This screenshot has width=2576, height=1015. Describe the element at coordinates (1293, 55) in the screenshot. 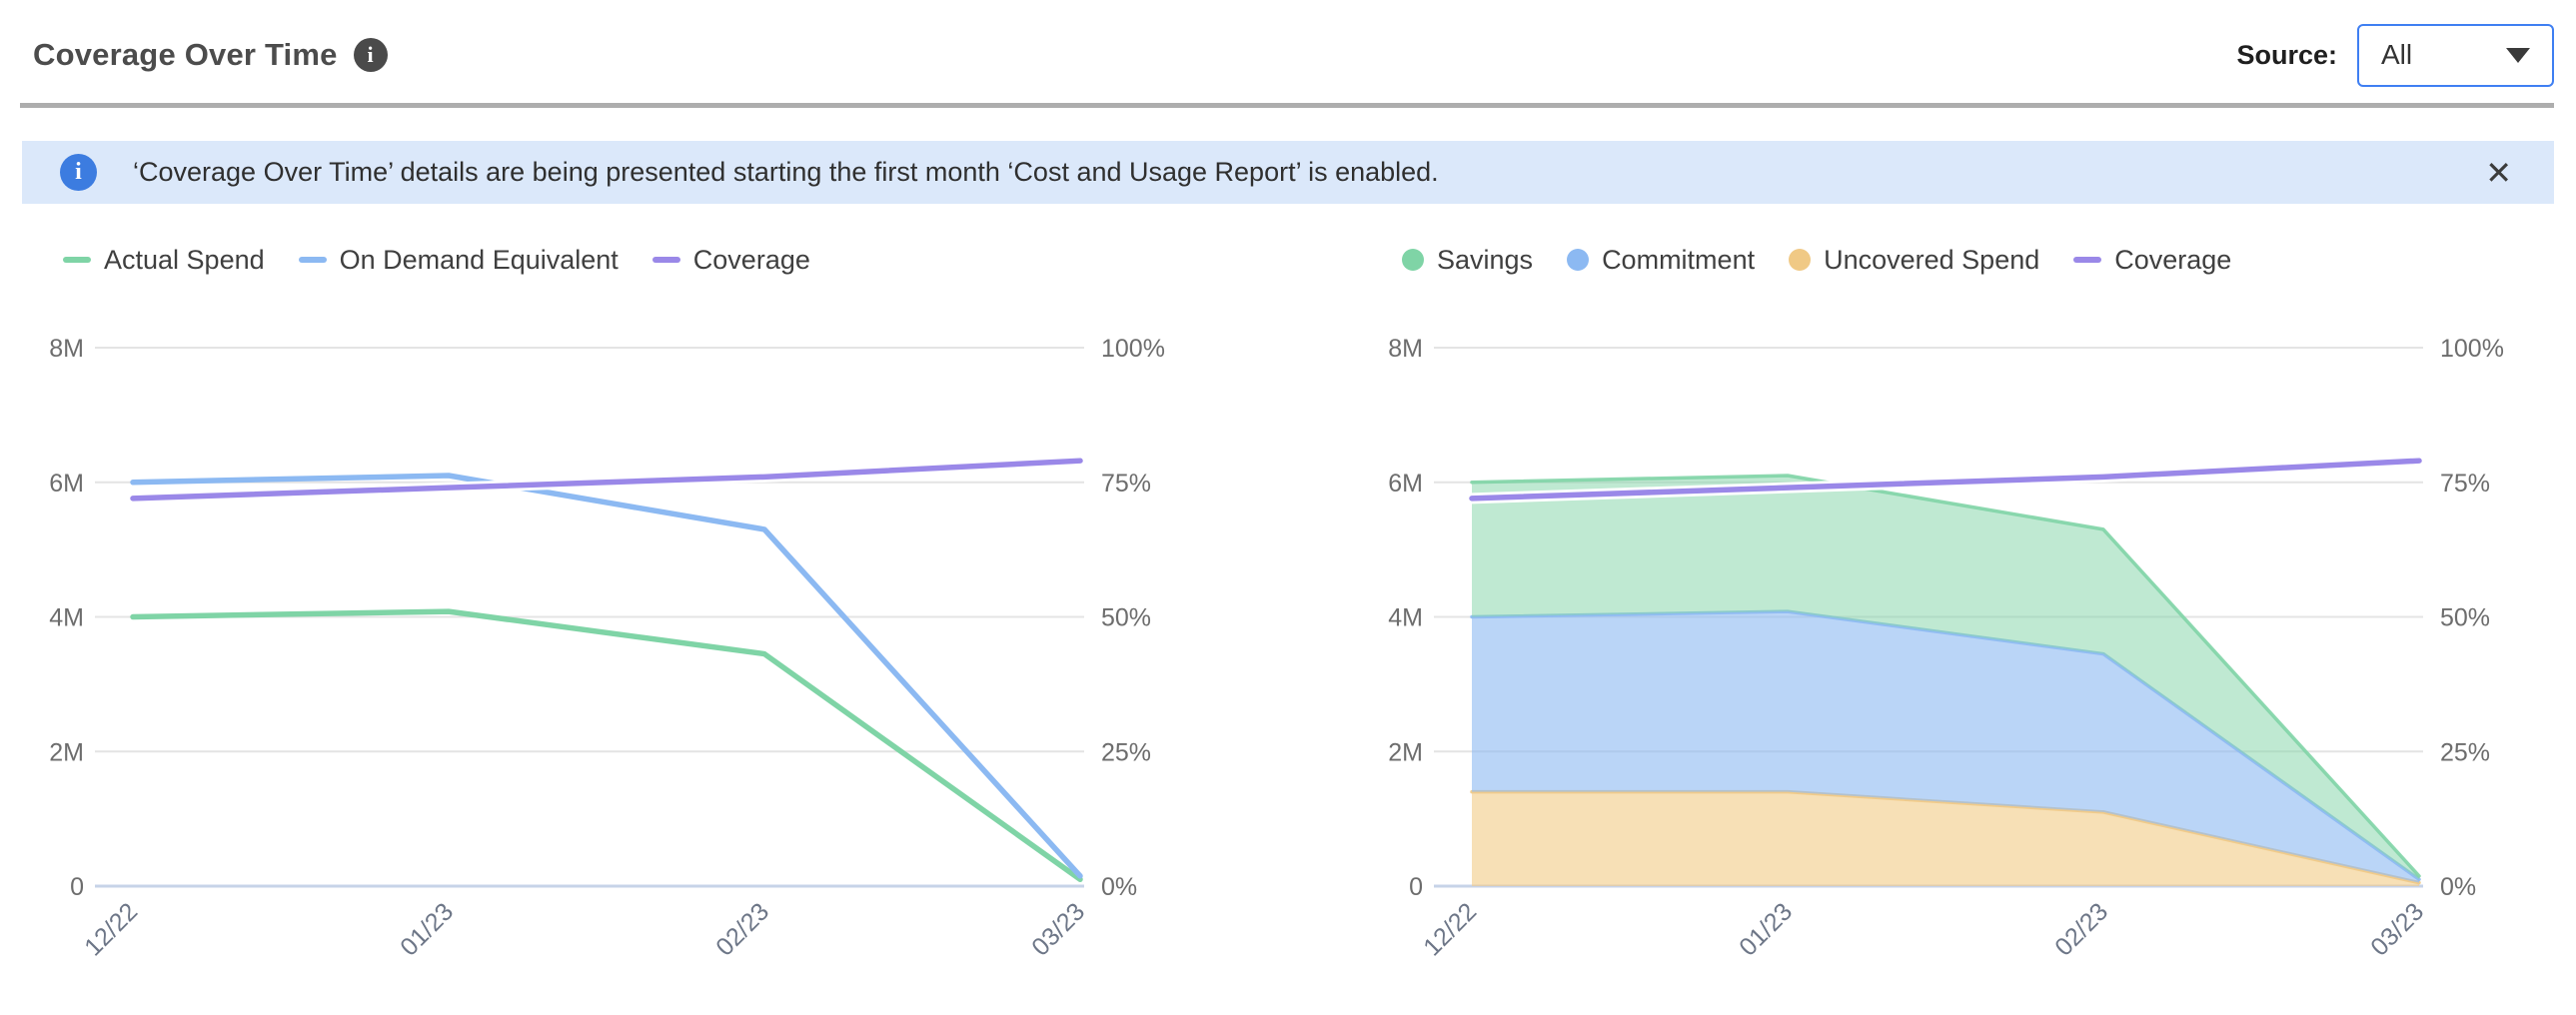

I see `header: Coverage Over Time i Source: All` at that location.